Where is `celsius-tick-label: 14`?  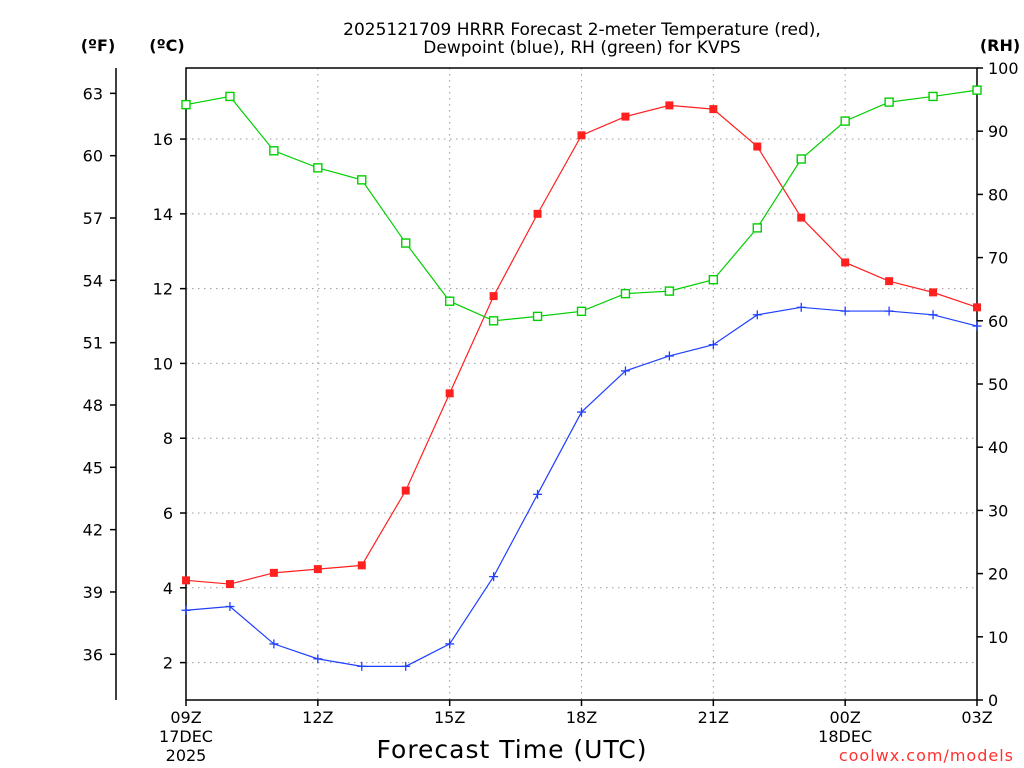 celsius-tick-label: 14 is located at coordinates (163, 214).